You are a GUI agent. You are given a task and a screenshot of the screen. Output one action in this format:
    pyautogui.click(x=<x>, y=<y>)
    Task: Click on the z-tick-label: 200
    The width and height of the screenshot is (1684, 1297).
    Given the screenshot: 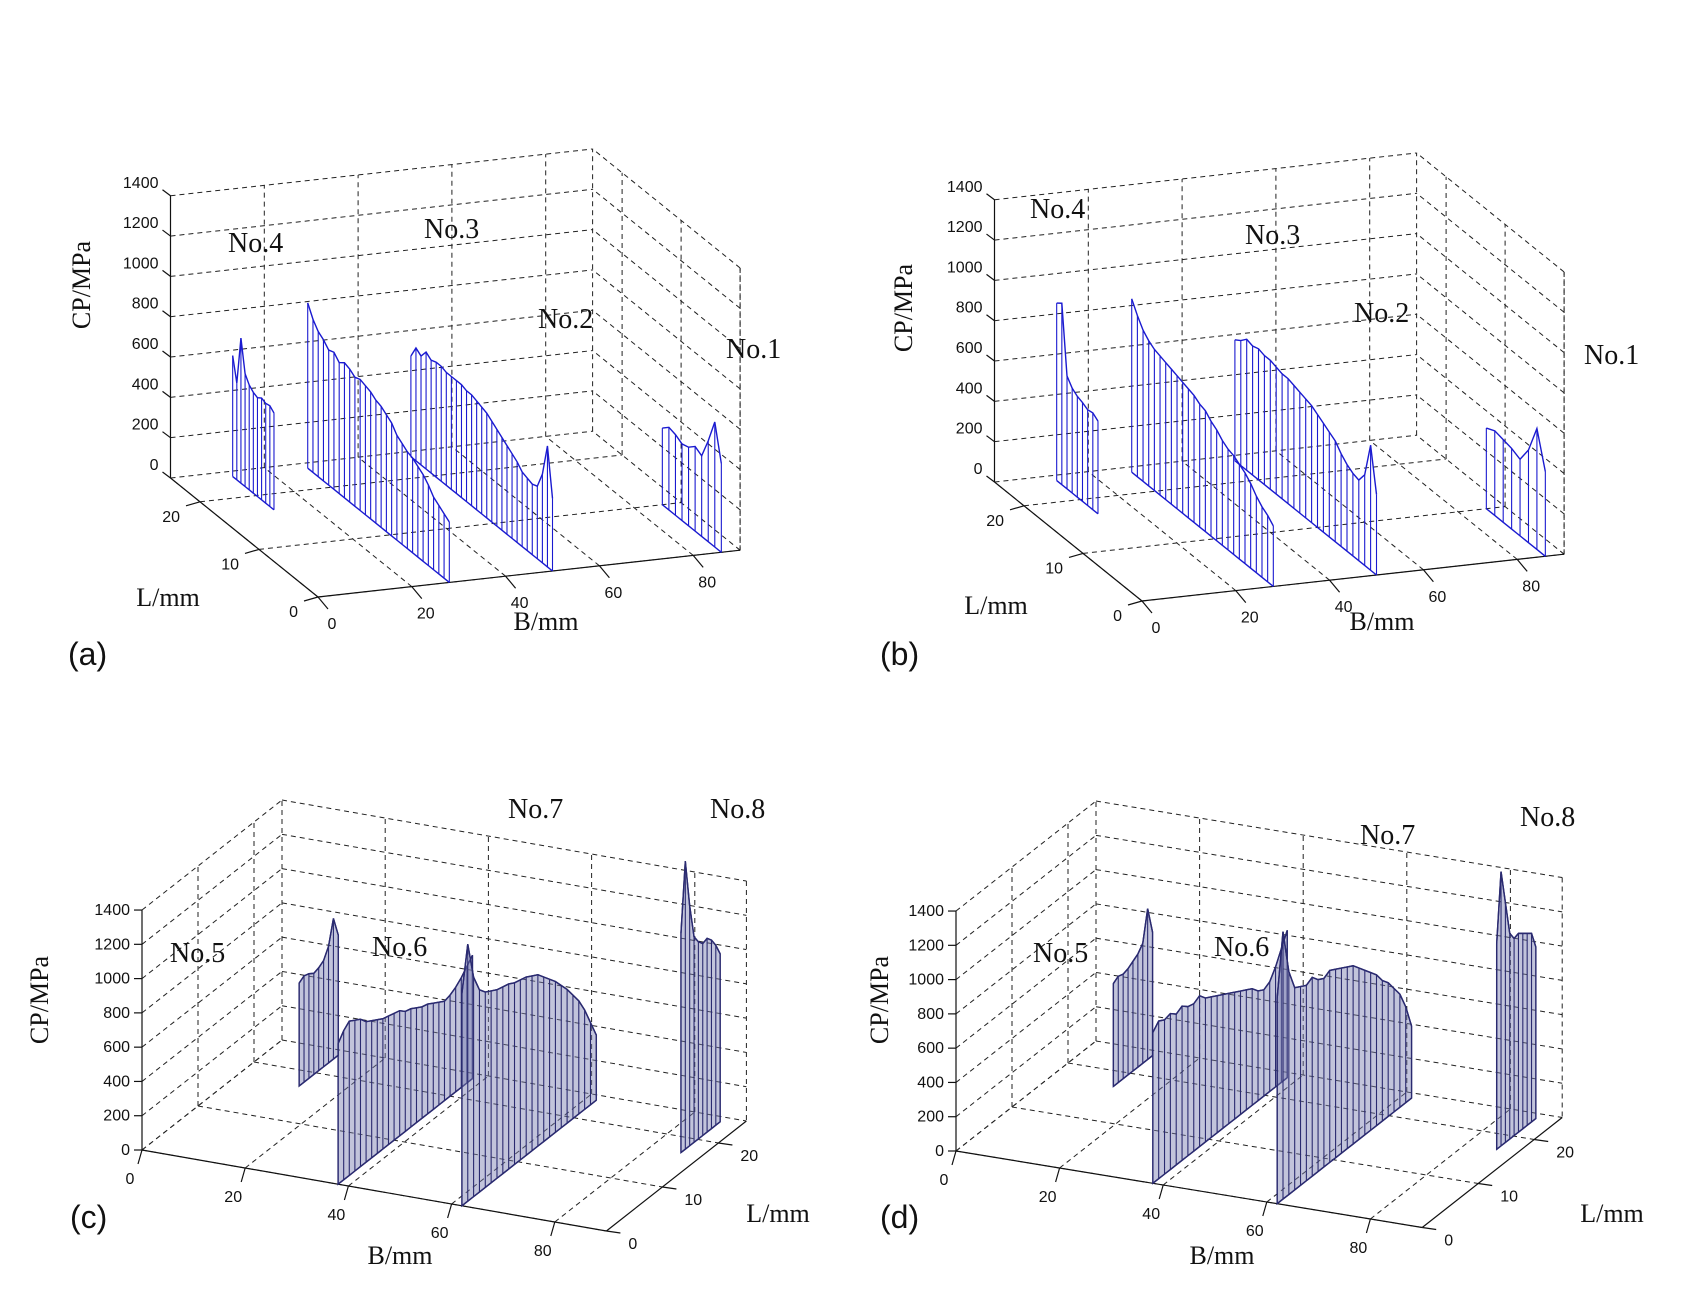 What is the action you would take?
    pyautogui.click(x=930, y=1117)
    